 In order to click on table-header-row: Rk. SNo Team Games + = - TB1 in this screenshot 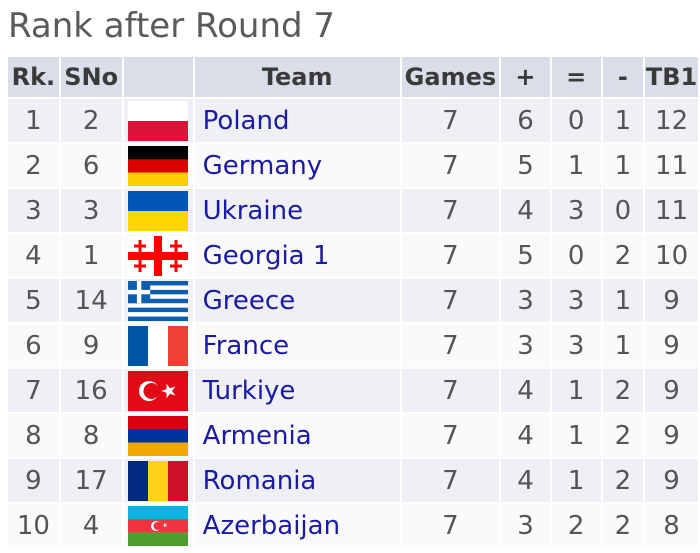, I will do `click(353, 77)`.